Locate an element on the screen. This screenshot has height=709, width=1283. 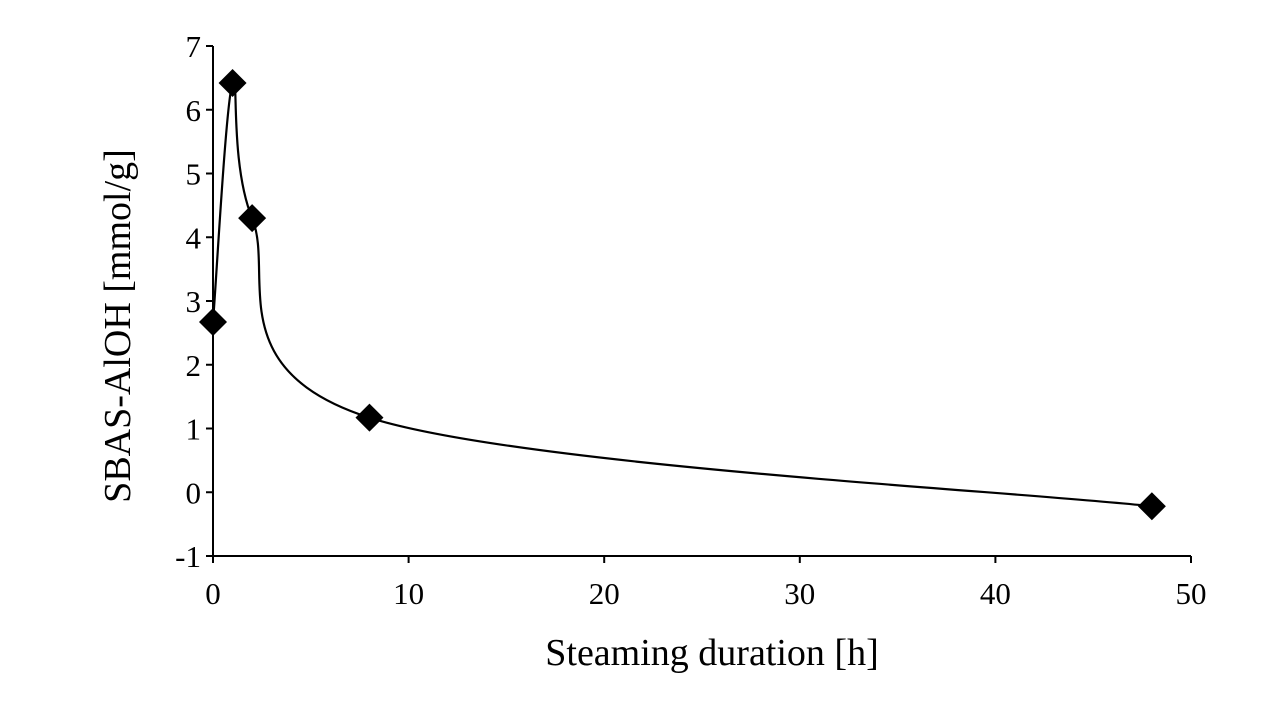
y-tick-label: 3 is located at coordinates (194, 301).